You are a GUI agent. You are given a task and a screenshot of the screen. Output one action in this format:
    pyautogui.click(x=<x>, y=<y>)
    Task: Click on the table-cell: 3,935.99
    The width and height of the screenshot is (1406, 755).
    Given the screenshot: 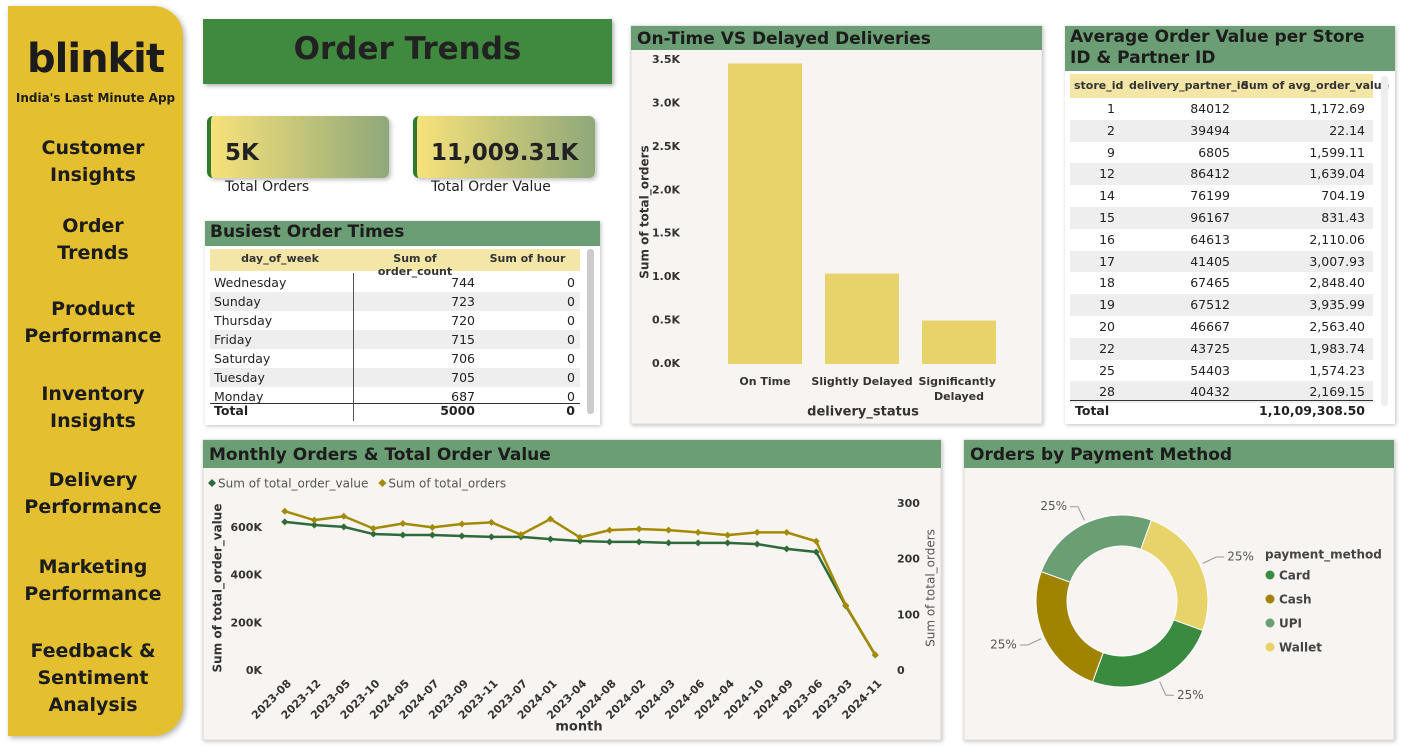 What is the action you would take?
    pyautogui.click(x=1337, y=305)
    